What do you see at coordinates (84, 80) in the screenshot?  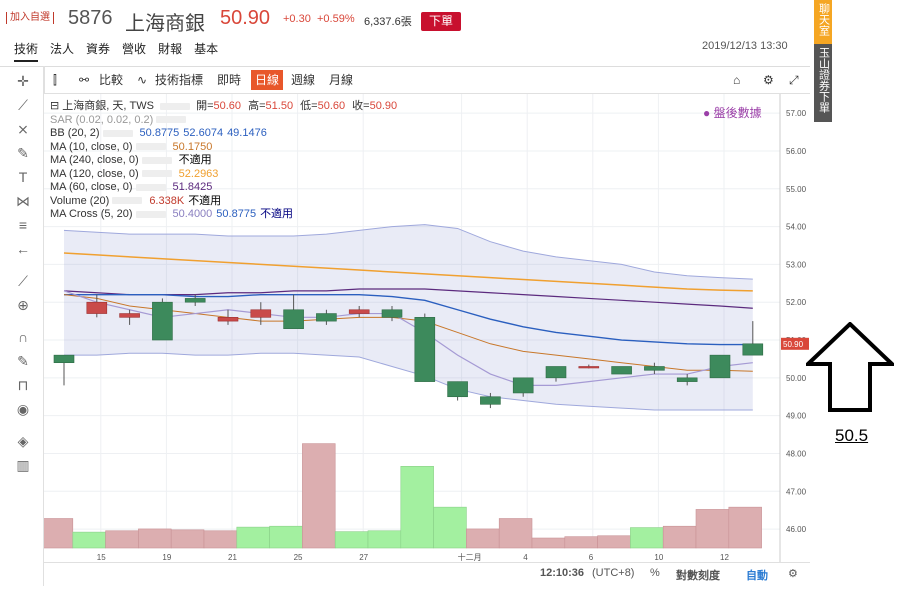 I see `compare-icon: ⚯` at bounding box center [84, 80].